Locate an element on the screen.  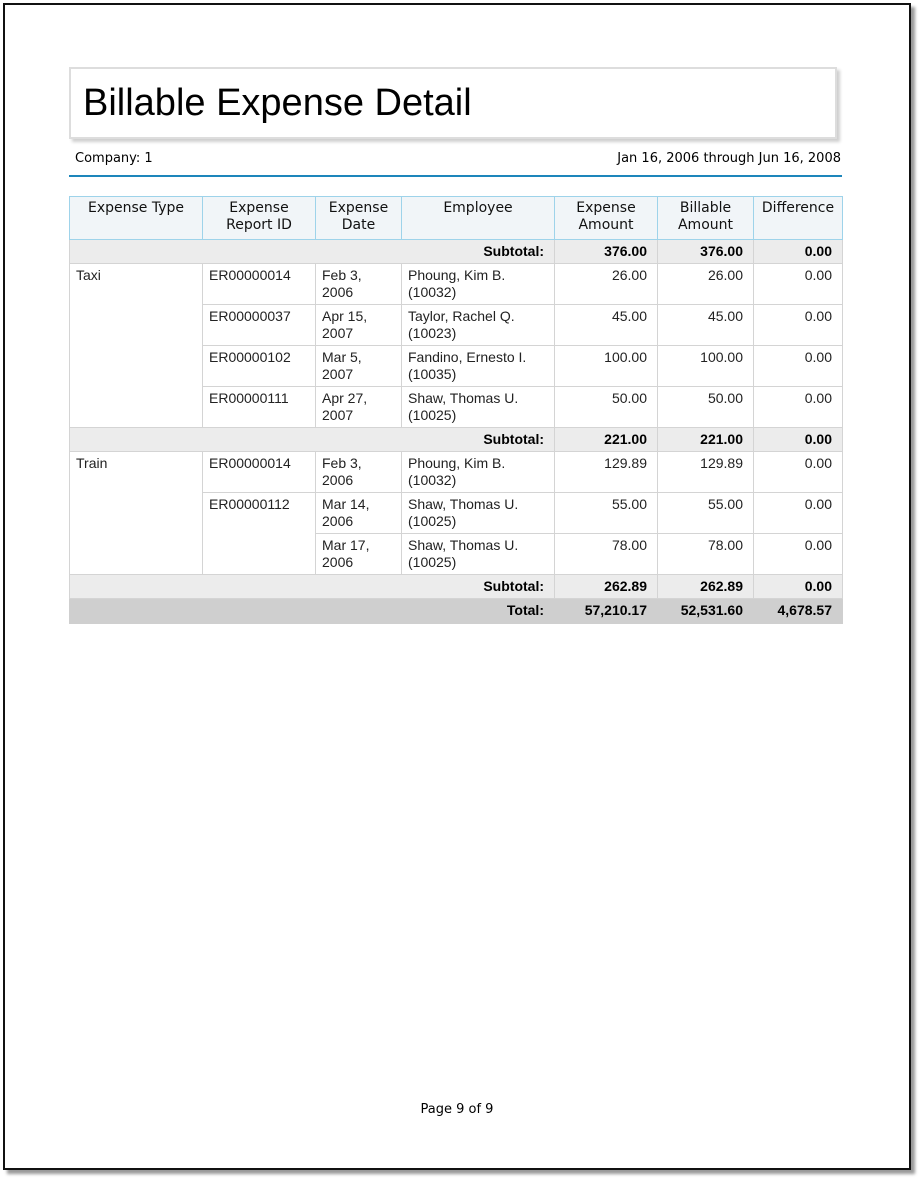
employee-cell: Taylor, Rachel Q. (10023) is located at coordinates (478, 325).